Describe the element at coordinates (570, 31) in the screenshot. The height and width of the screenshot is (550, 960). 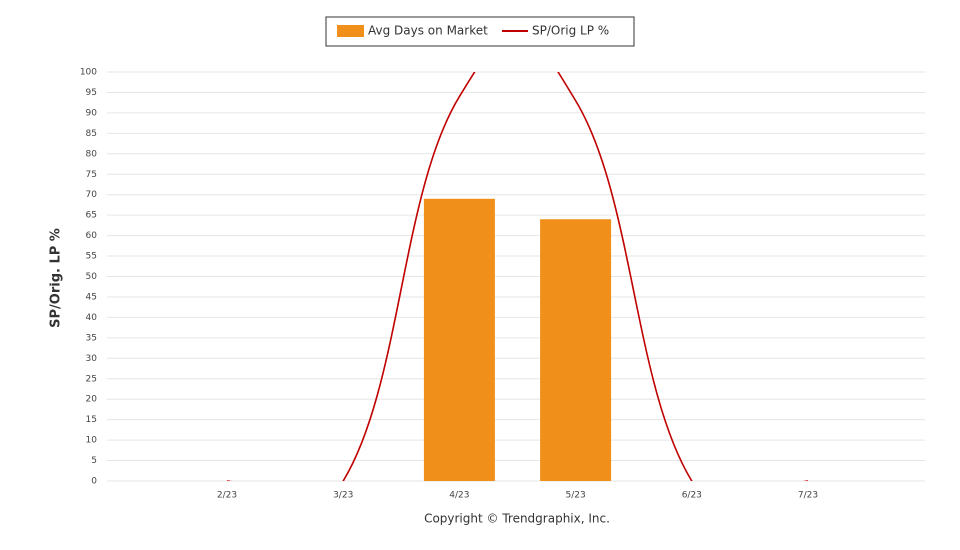
I see `legend-label: SP/Orig LP %` at that location.